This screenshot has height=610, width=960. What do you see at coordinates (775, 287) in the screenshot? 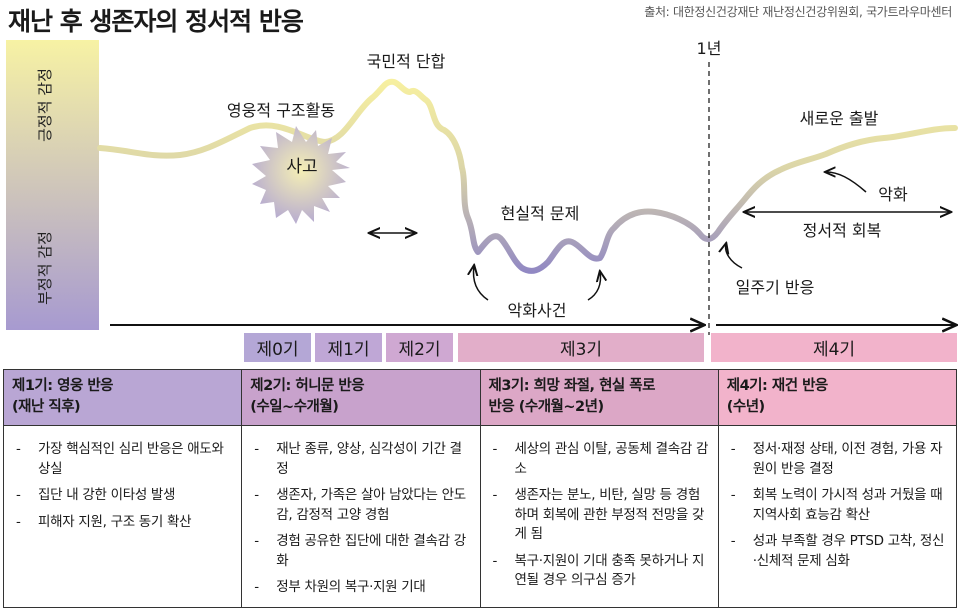
I see `anniversary-reaction-label: 일주기 반응` at bounding box center [775, 287].